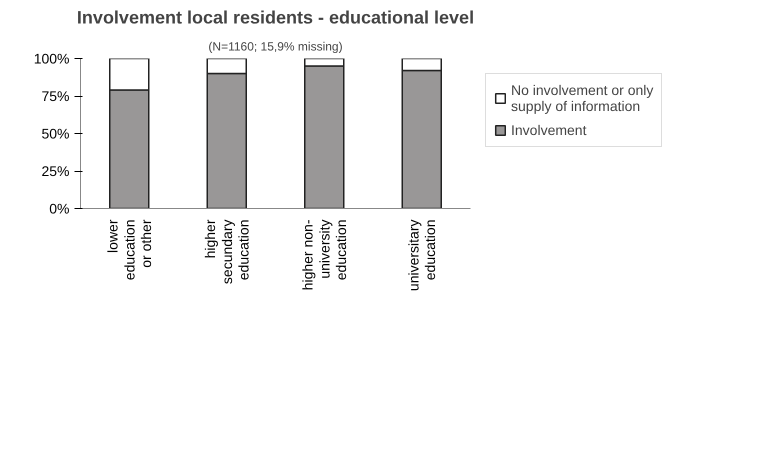  I want to click on y-tick-label: 50%, so click(55, 134).